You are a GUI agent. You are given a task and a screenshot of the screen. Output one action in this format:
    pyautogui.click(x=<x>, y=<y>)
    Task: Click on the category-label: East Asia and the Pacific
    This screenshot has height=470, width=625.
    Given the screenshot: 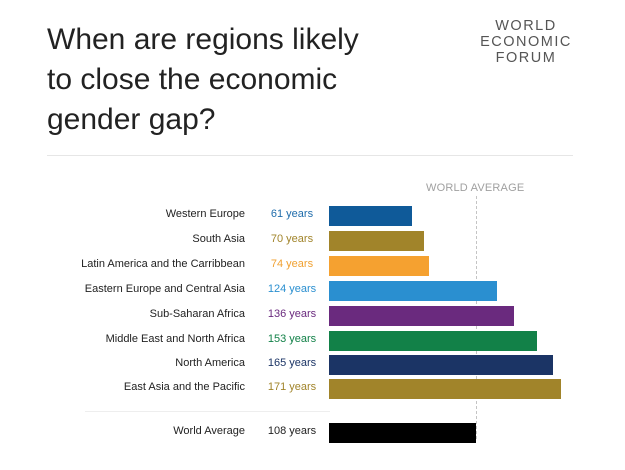 What is the action you would take?
    pyautogui.click(x=184, y=387)
    